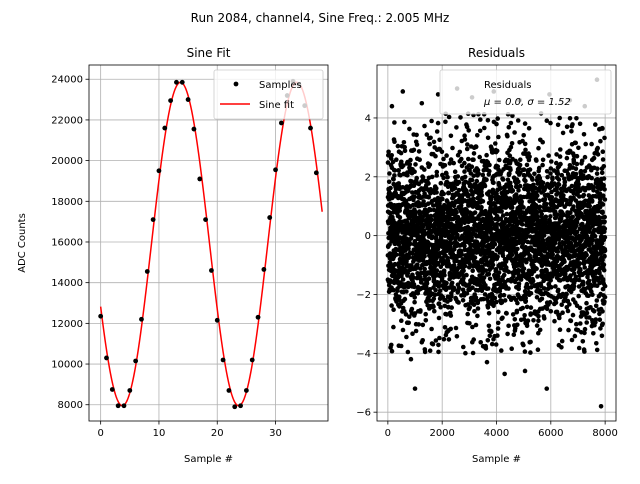  I want to click on legend-sine-fit-label: Sine fit, so click(276, 105).